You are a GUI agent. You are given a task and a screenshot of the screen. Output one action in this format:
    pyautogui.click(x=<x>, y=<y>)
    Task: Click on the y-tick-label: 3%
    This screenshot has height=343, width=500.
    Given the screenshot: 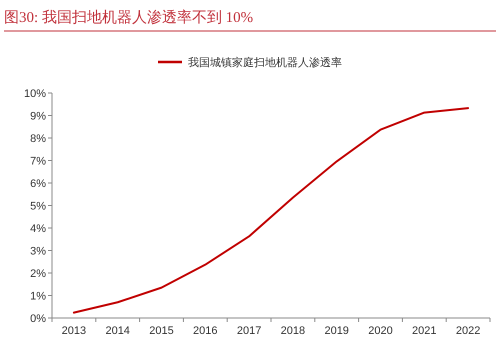 What is the action you would take?
    pyautogui.click(x=38, y=252)
    